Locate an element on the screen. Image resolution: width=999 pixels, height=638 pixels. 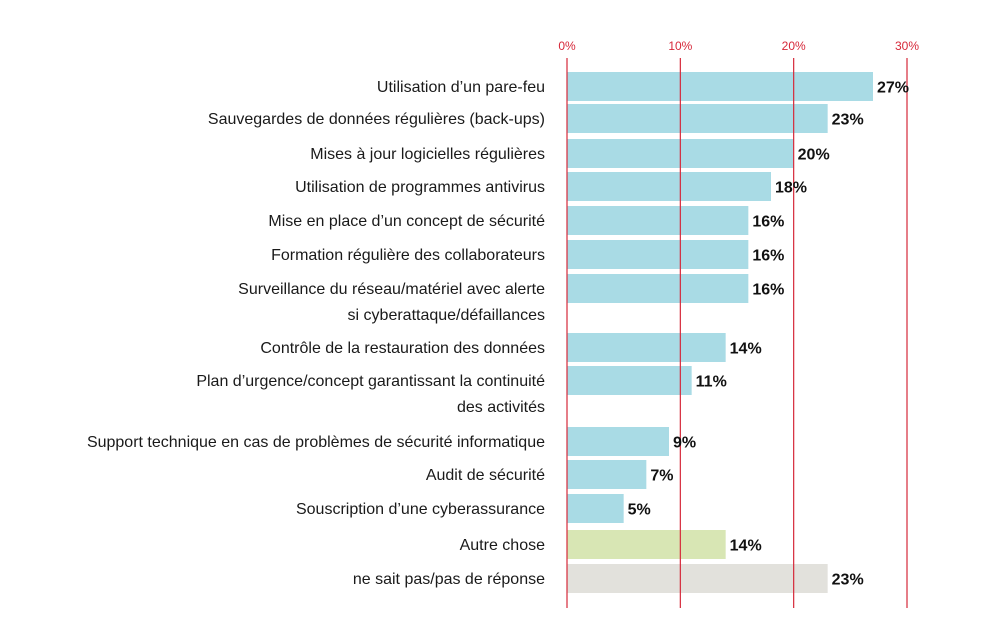
category-label-line: Contrôle de la restauration des données is located at coordinates (402, 348).